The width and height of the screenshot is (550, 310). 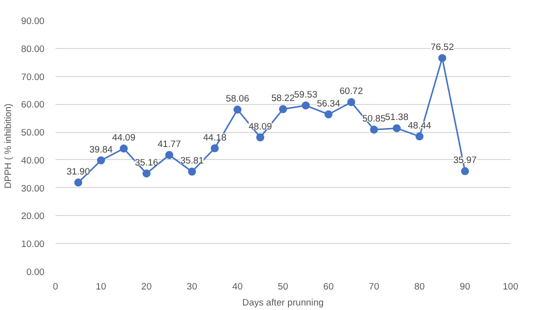 What do you see at coordinates (32, 216) in the screenshot?
I see `y-tick-label: 20.00` at bounding box center [32, 216].